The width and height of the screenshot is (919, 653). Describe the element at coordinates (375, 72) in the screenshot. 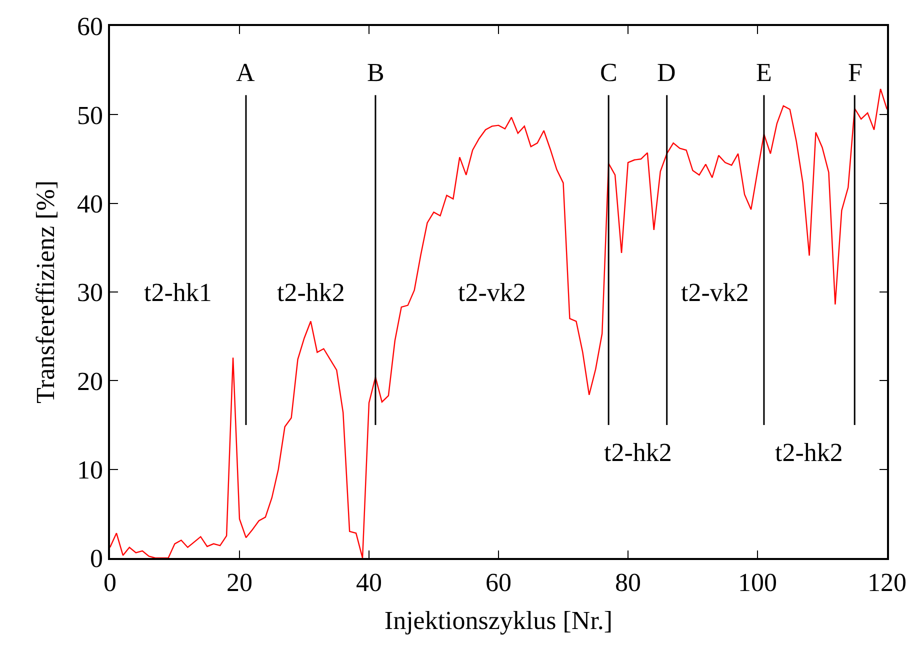

I see `ref-line-label: B` at that location.